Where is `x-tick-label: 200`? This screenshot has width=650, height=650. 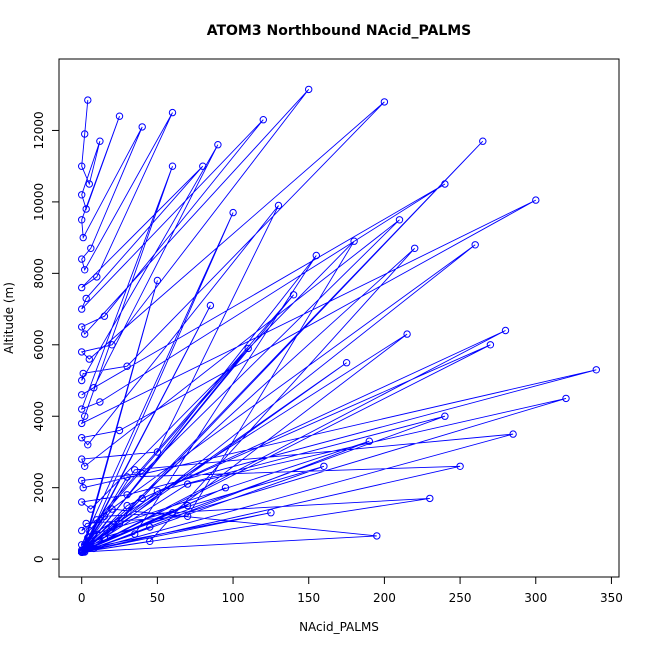 x-tick-label: 200 is located at coordinates (384, 598).